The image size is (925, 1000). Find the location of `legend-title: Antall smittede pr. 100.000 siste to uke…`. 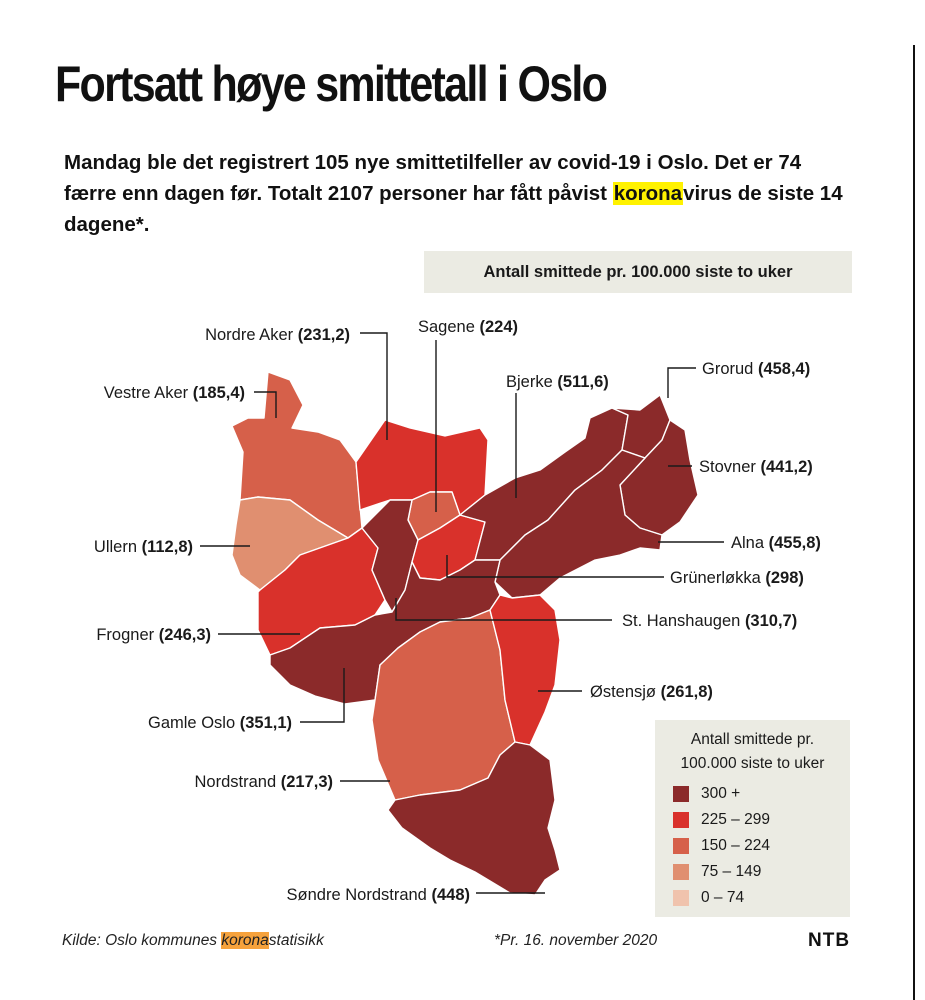

legend-title: Antall smittede pr. 100.000 siste to uke… is located at coordinates (752, 752).